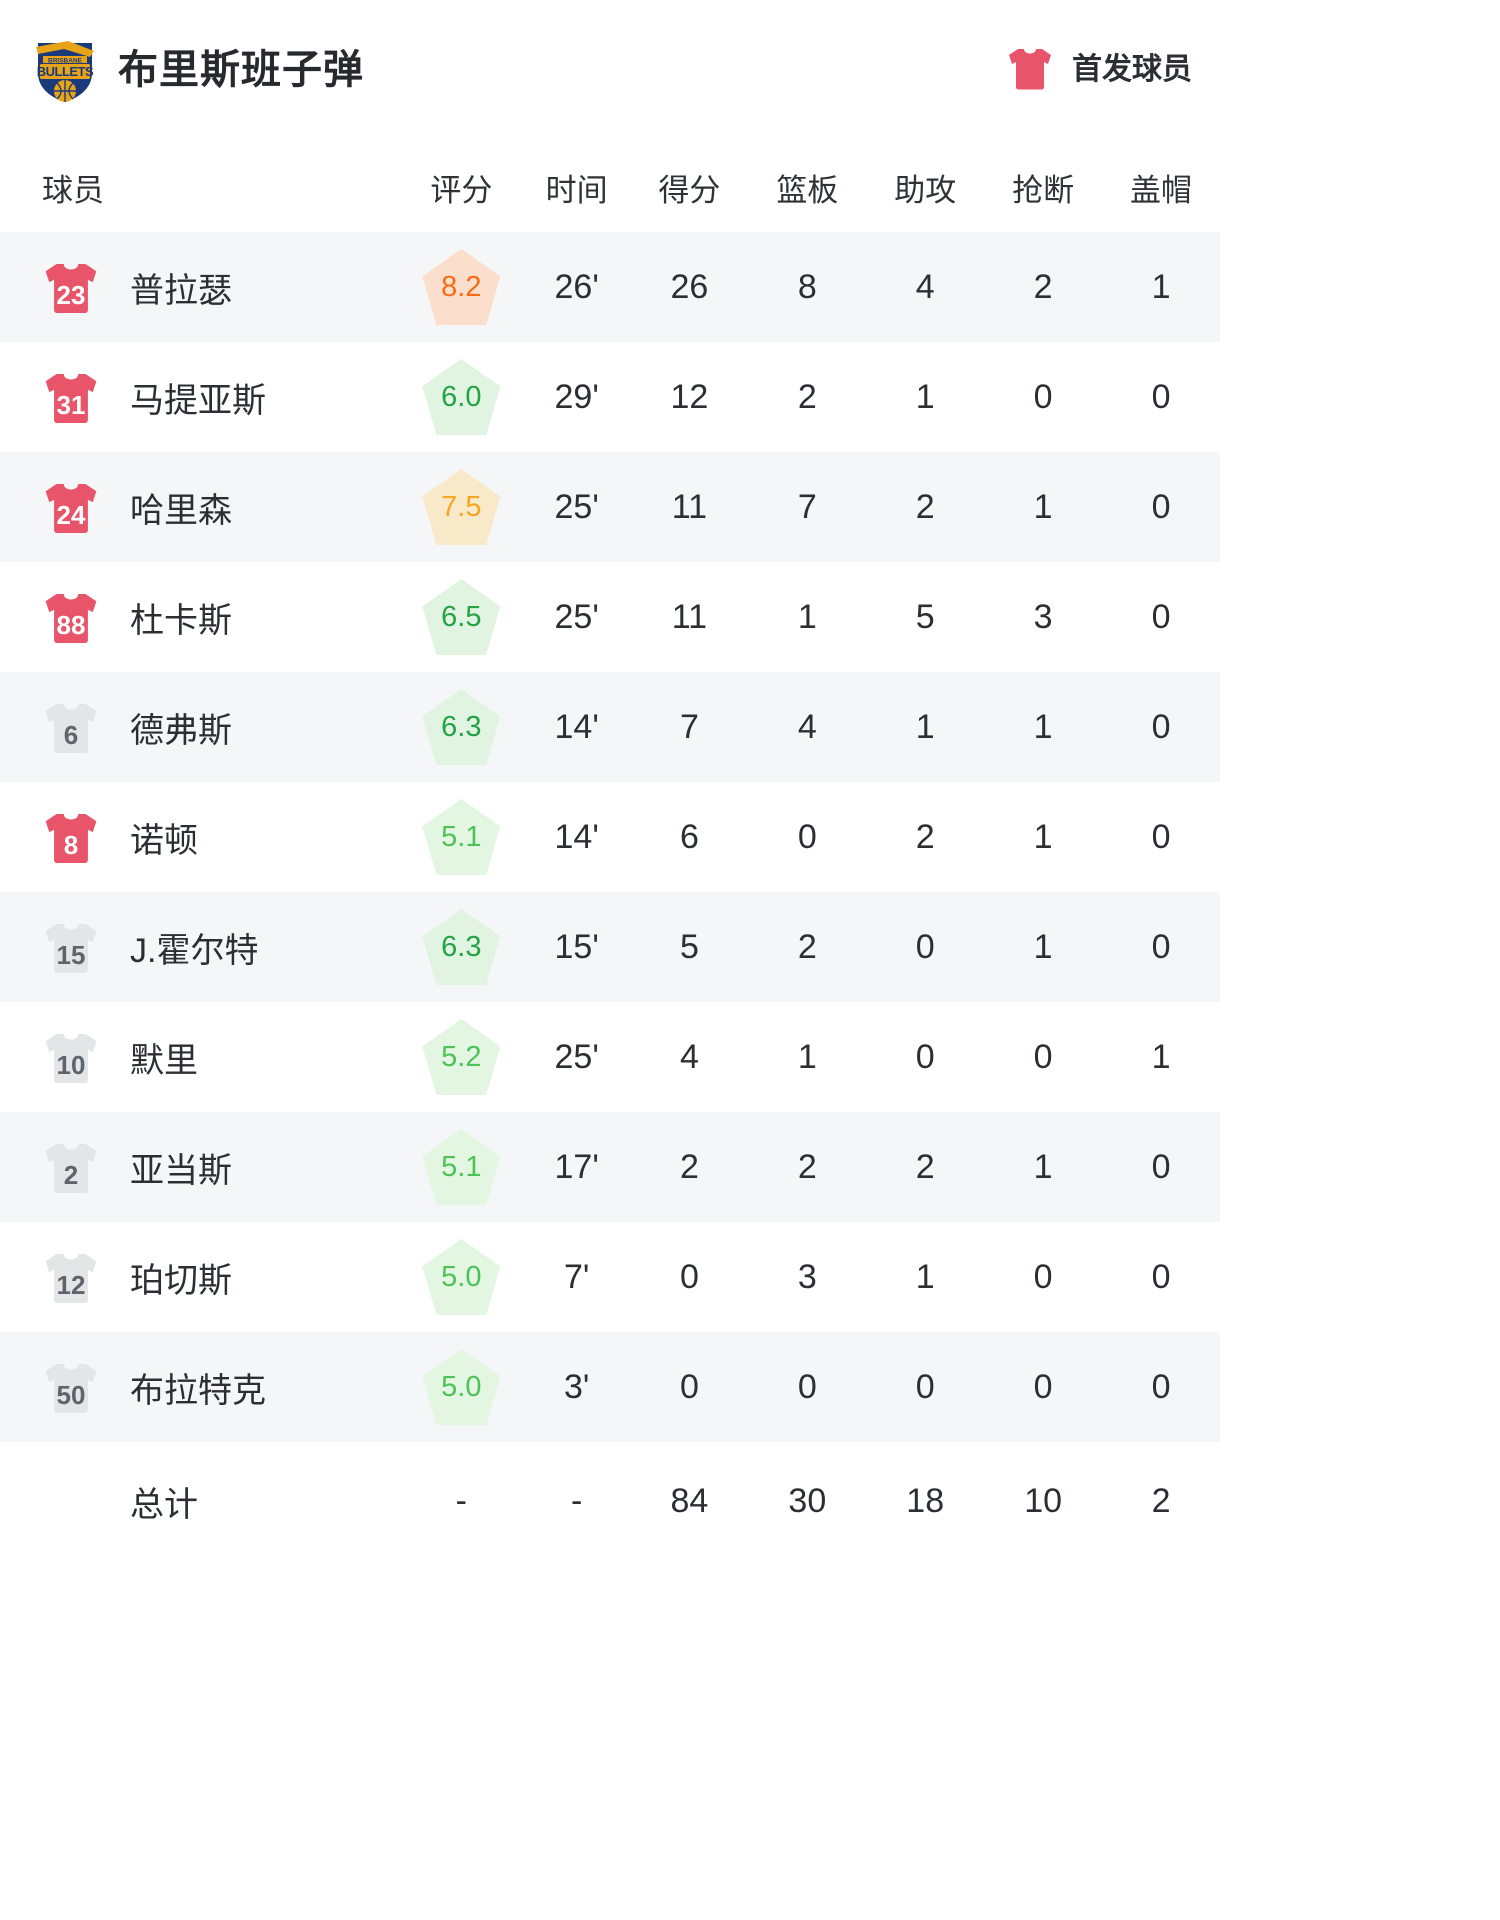 The height and width of the screenshot is (1920, 1500). I want to click on cell-rating: 7.5, so click(461, 507).